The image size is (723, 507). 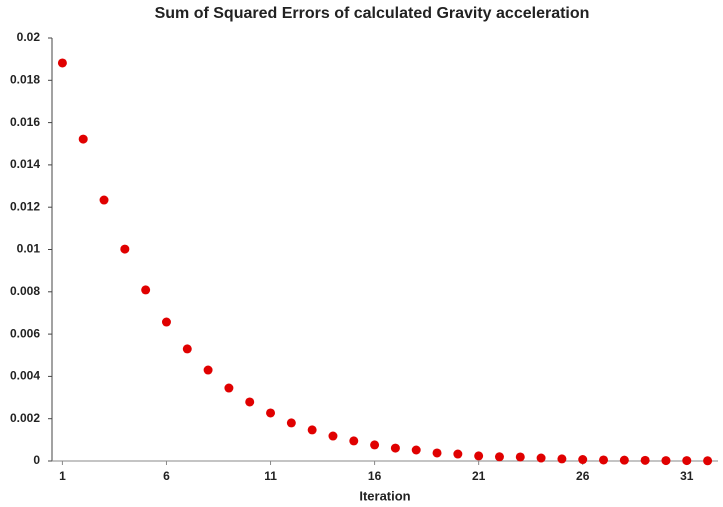 What do you see at coordinates (384, 495) in the screenshot?
I see `x-axis-title: Iteration` at bounding box center [384, 495].